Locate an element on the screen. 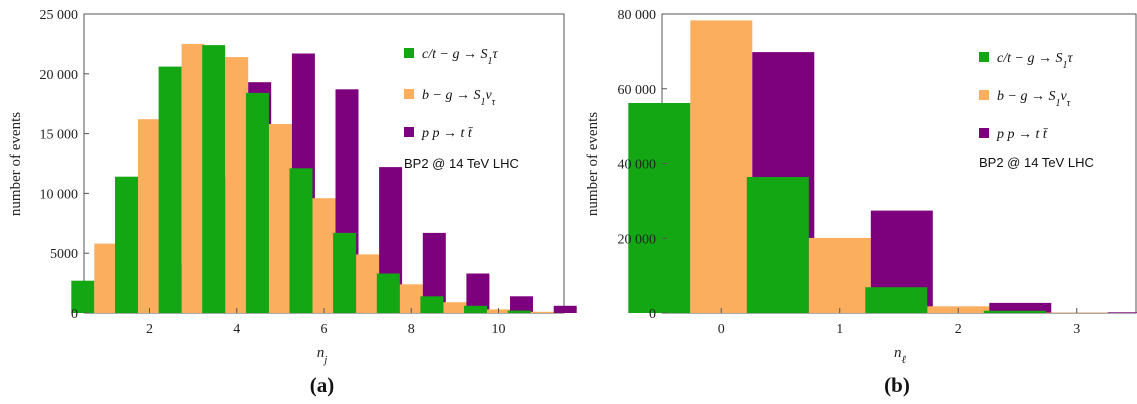 The image size is (1137, 404). y-tick-label-a: 15 000 is located at coordinates (59, 135).